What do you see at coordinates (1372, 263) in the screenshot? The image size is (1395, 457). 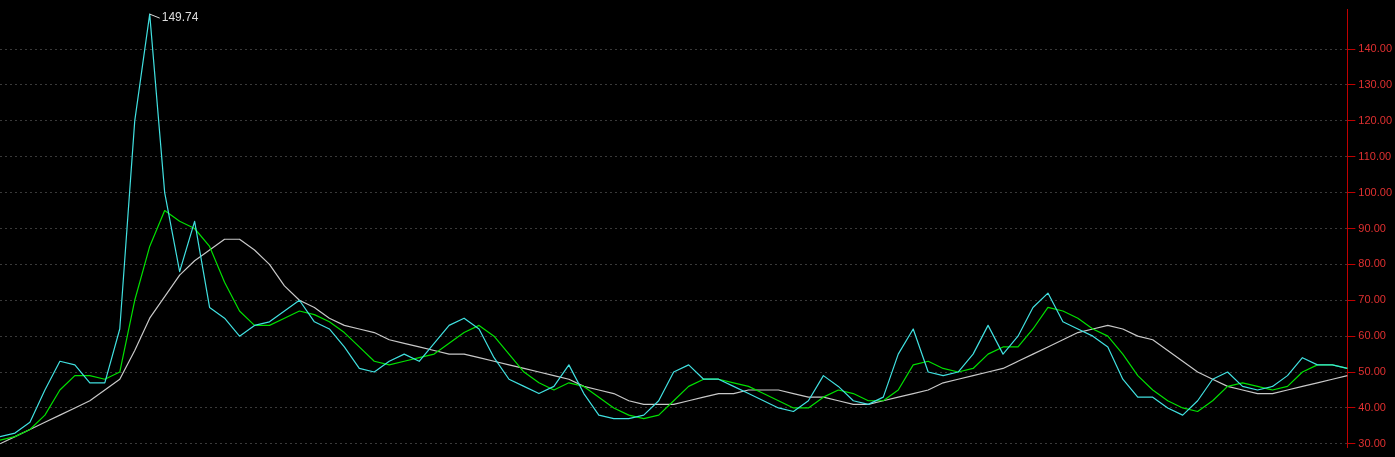 I see `y-tick-label: 80.00` at bounding box center [1372, 263].